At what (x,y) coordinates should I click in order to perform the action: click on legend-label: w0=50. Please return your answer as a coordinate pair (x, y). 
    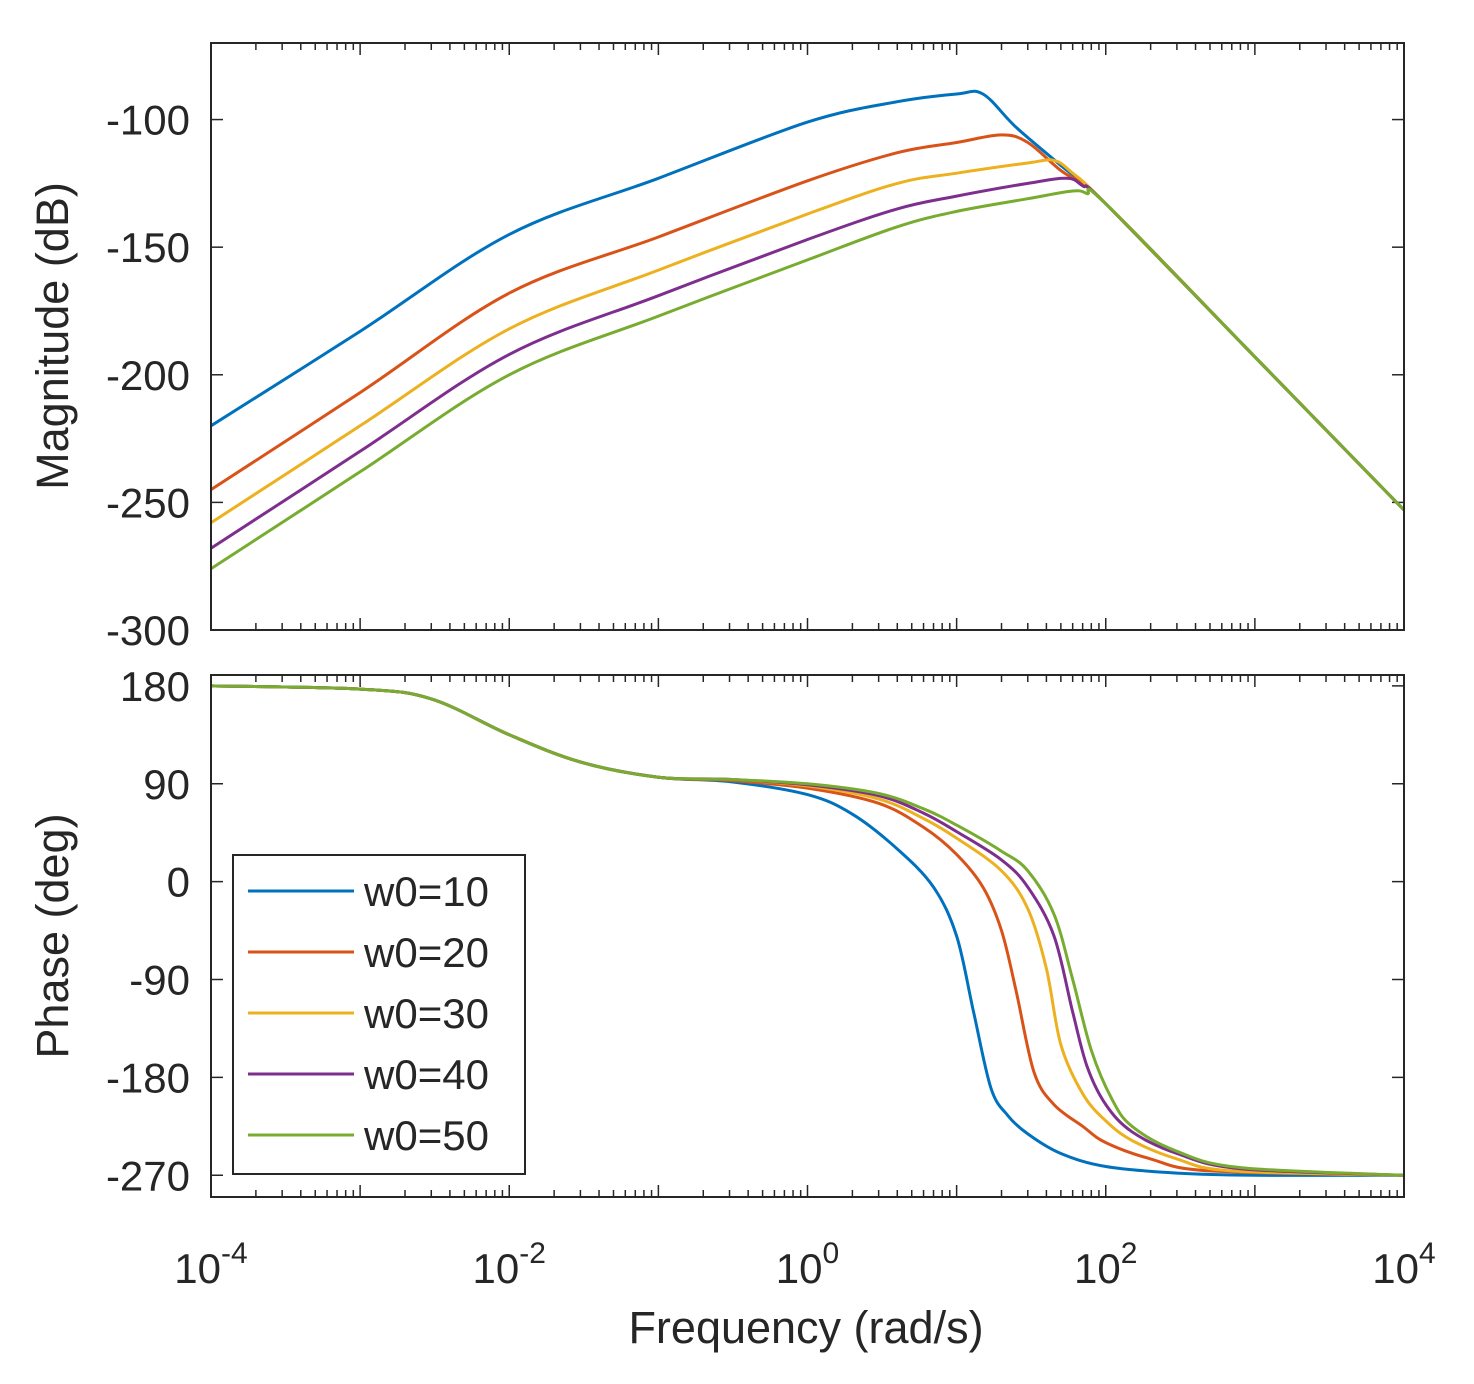
    Looking at the image, I should click on (426, 1135).